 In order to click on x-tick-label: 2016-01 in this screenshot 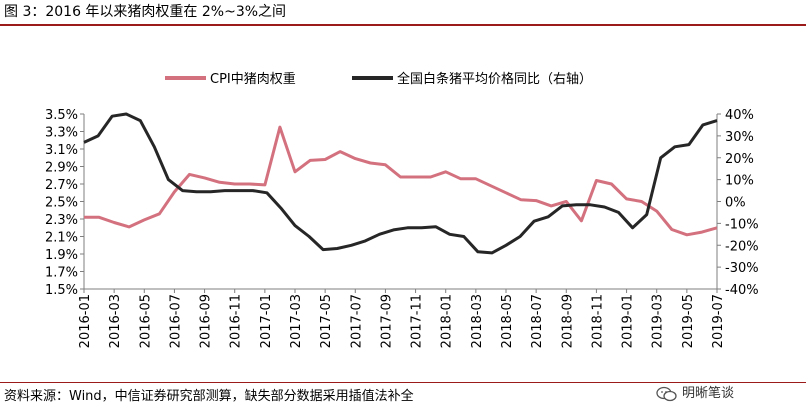, I will do `click(85, 321)`.